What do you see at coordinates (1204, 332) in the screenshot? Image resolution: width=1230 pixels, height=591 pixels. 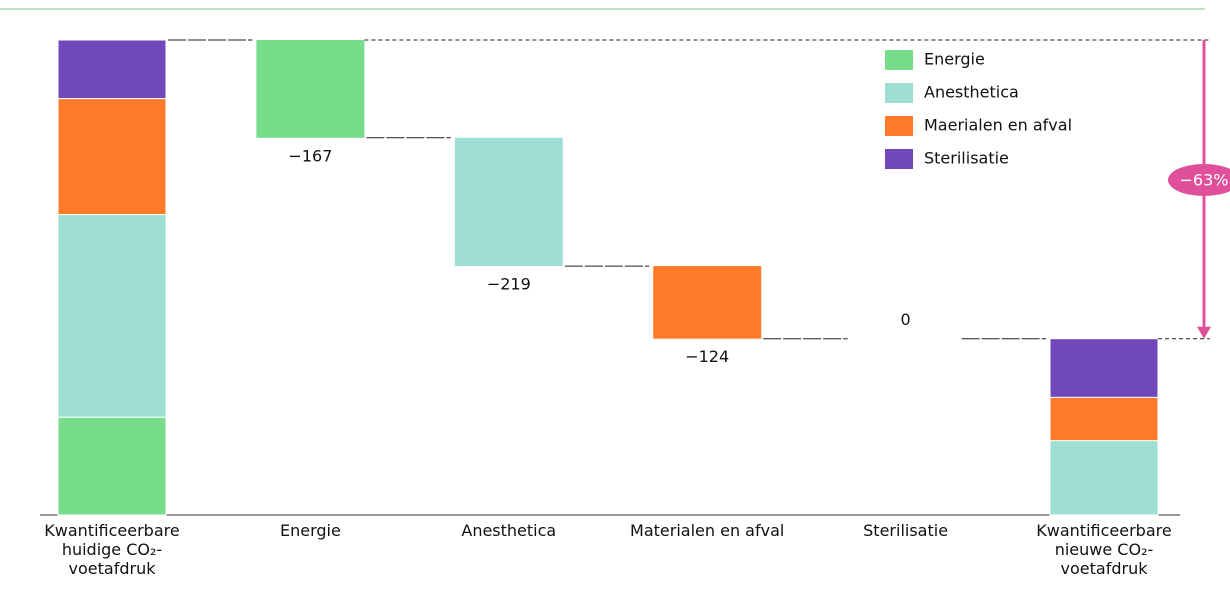 I see `arrow-head` at bounding box center [1204, 332].